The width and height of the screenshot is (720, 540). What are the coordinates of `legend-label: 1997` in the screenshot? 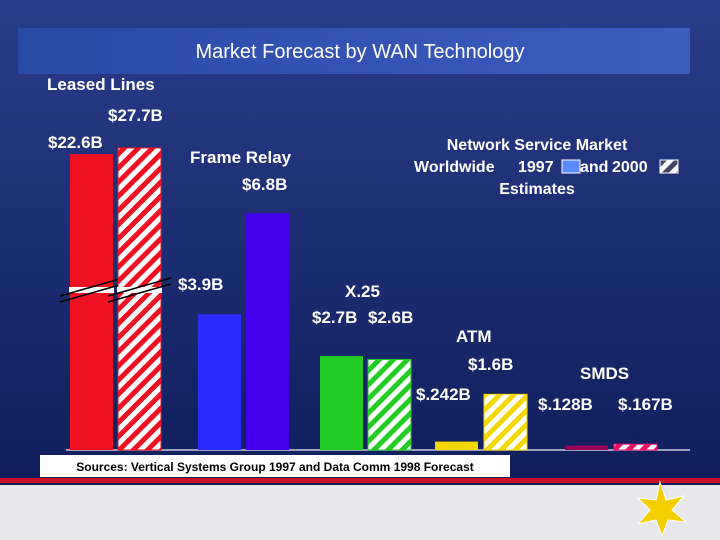 It's located at (536, 167).